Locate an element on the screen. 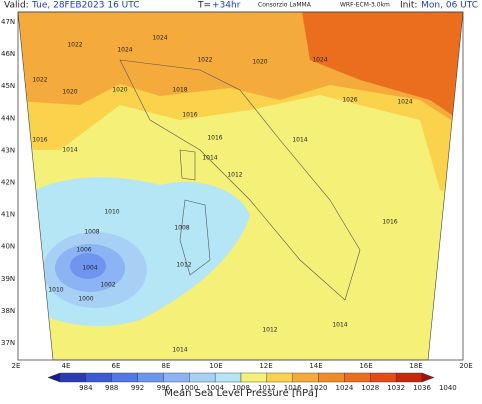  lon-label: 20E is located at coordinates (465, 366).